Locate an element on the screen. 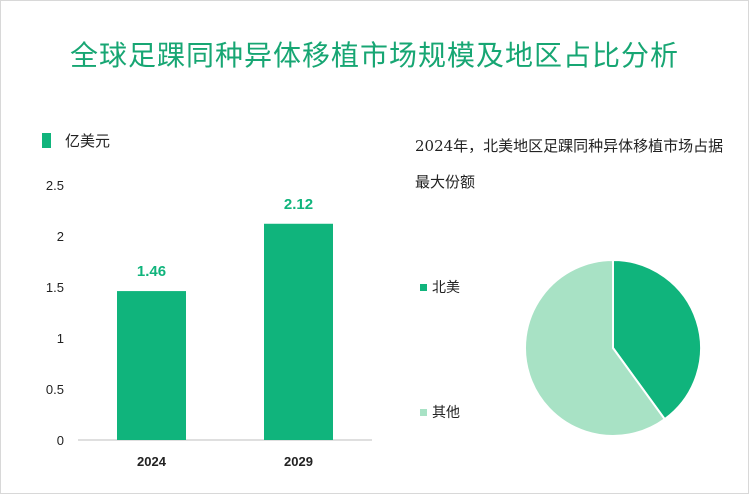 This screenshot has height=494, width=749. bar-legend-swatch is located at coordinates (46, 140).